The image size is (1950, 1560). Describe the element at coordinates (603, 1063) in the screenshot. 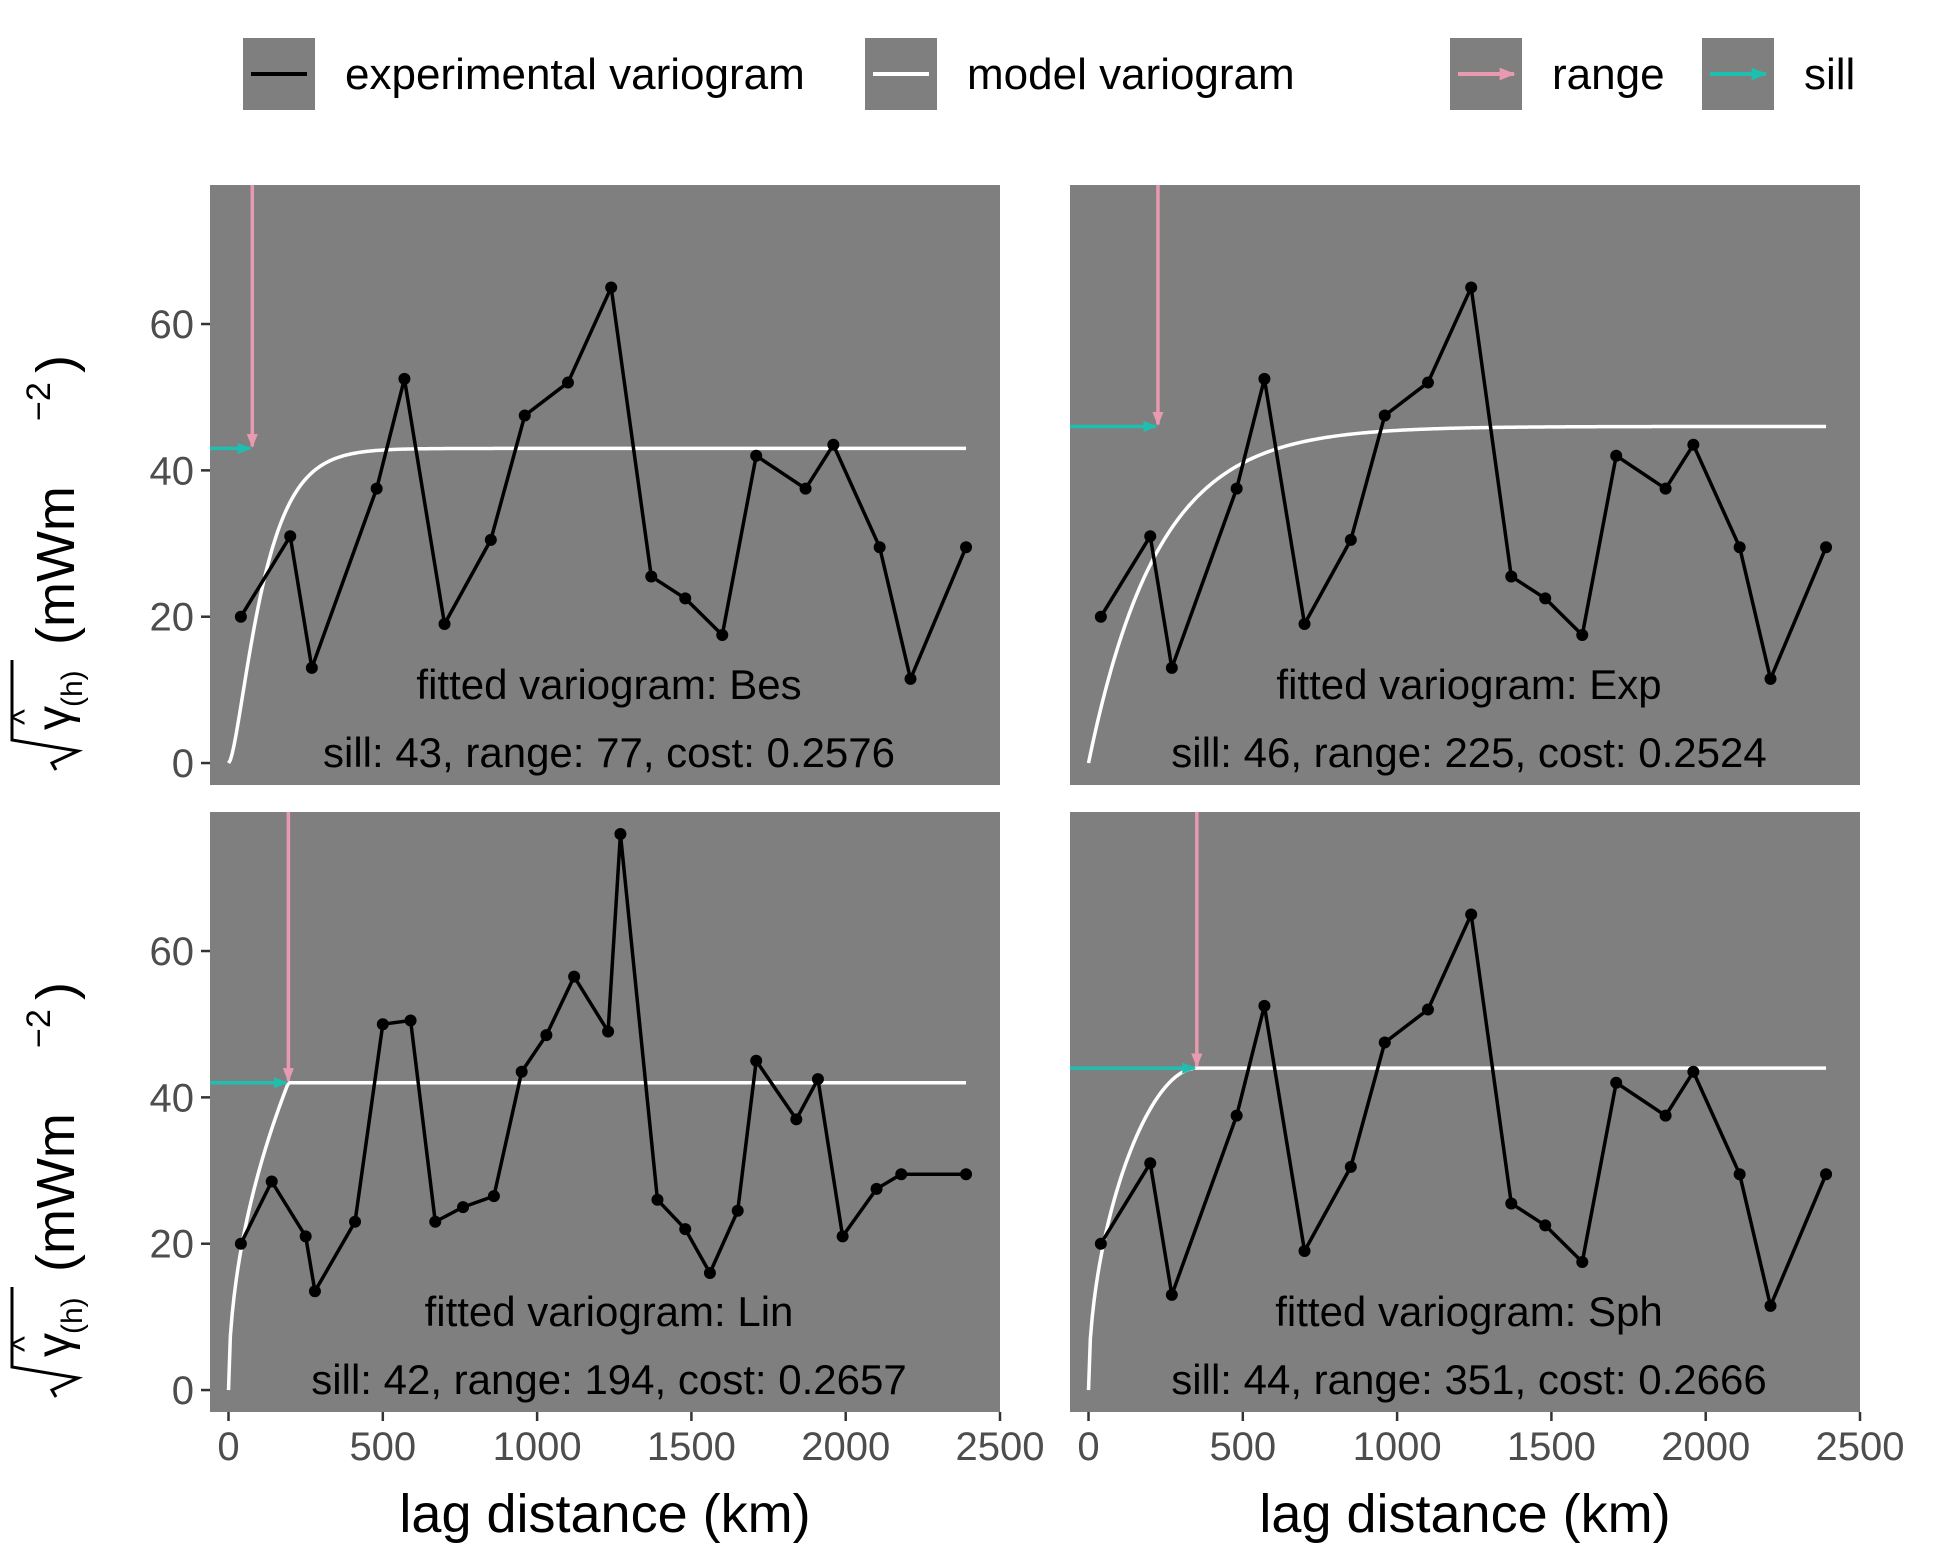

I see `experimental-variogram-line` at that location.